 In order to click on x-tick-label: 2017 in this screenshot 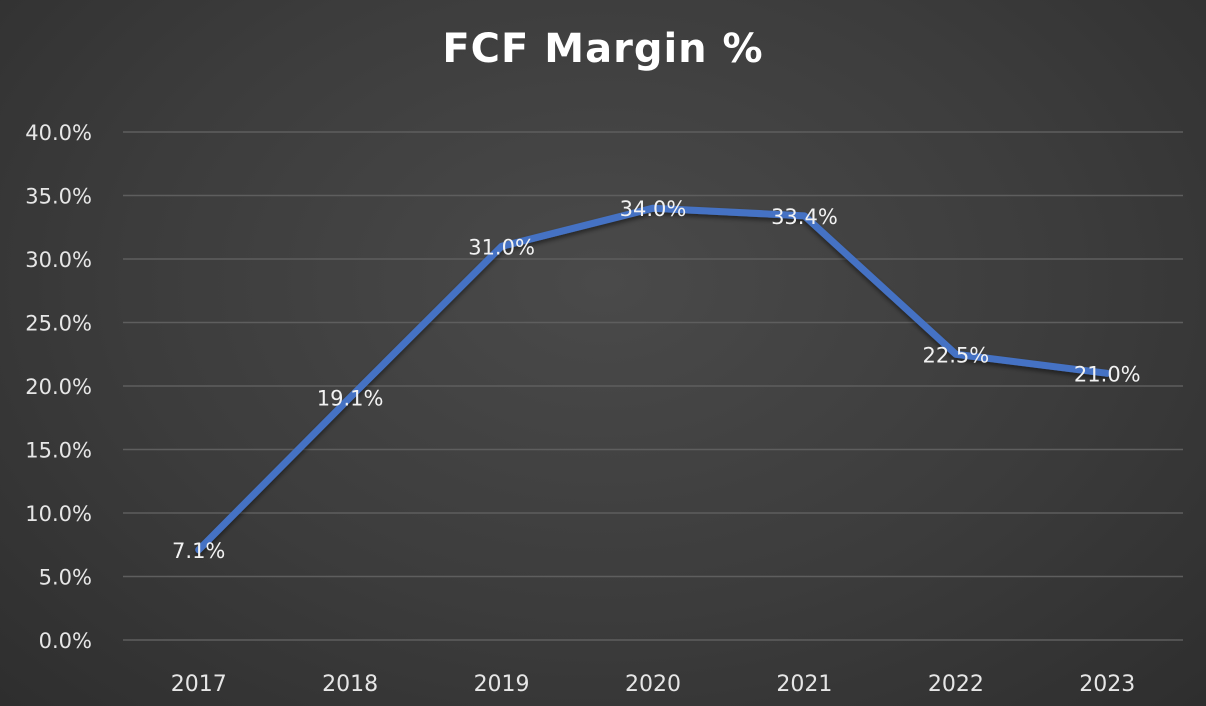, I will do `click(199, 684)`.